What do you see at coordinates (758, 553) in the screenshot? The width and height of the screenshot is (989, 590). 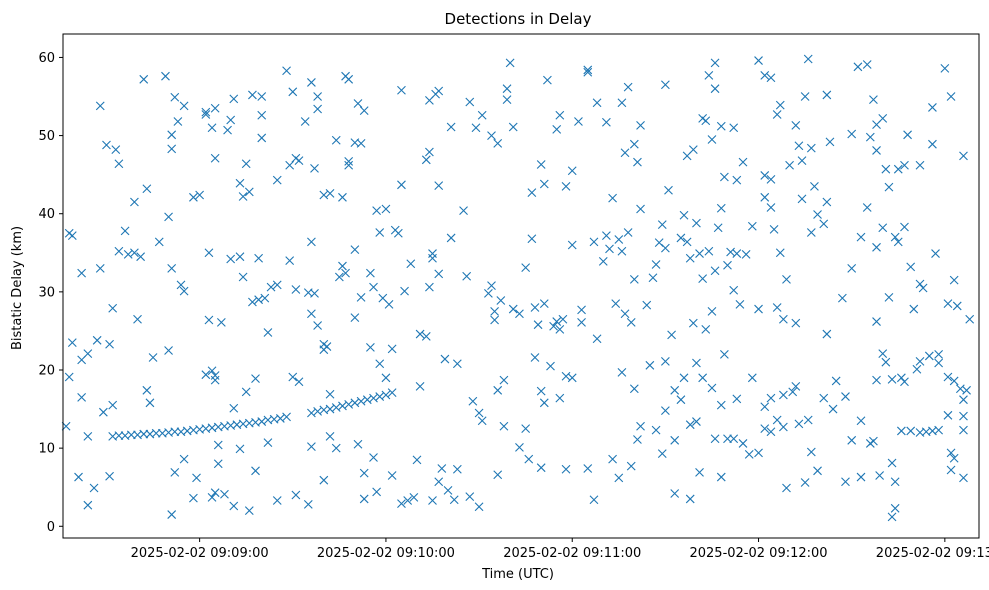 I see `x-tick-label: 2025-02-02 09:12:00` at bounding box center [758, 553].